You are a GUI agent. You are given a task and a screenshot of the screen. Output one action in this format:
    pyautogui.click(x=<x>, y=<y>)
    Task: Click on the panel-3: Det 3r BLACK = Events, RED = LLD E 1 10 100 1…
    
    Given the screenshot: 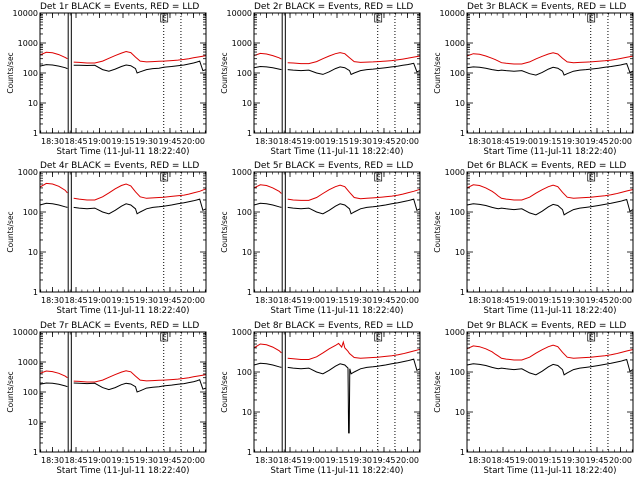 What is the action you would take?
    pyautogui.click(x=533, y=79)
    